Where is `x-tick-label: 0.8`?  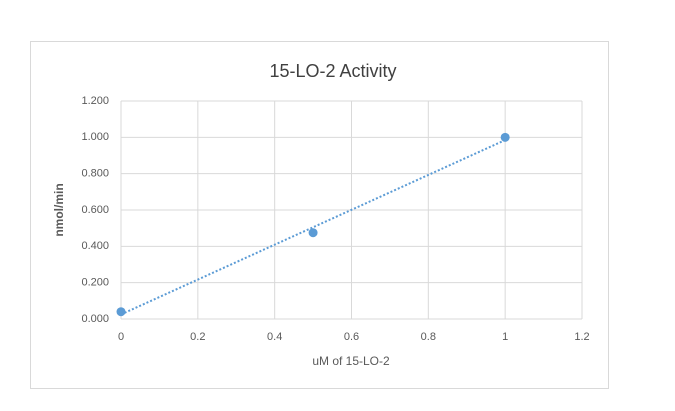
x-tick-label: 0.8 is located at coordinates (428, 337).